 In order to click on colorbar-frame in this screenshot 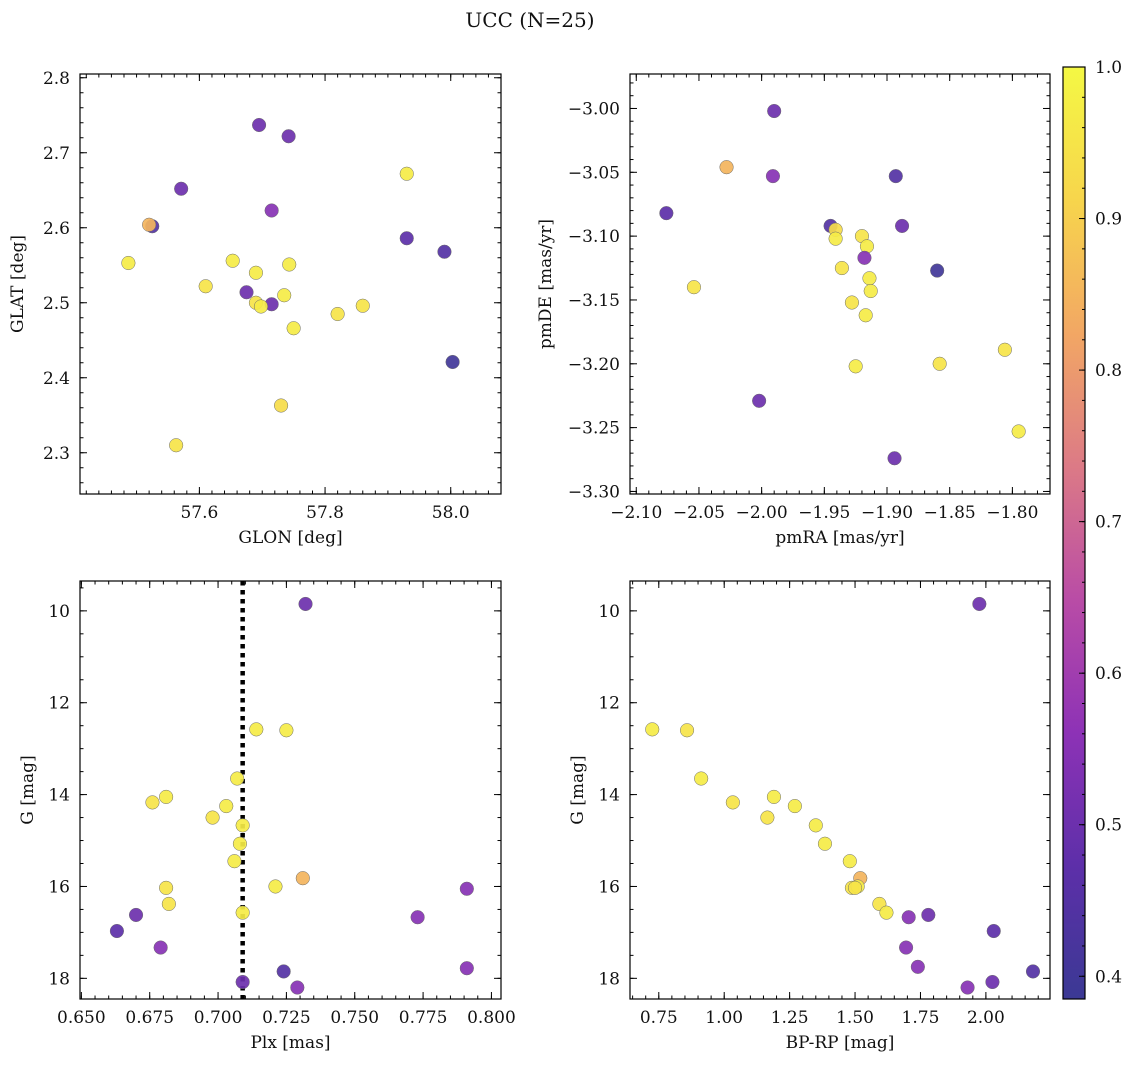, I will do `click(1074, 533)`.